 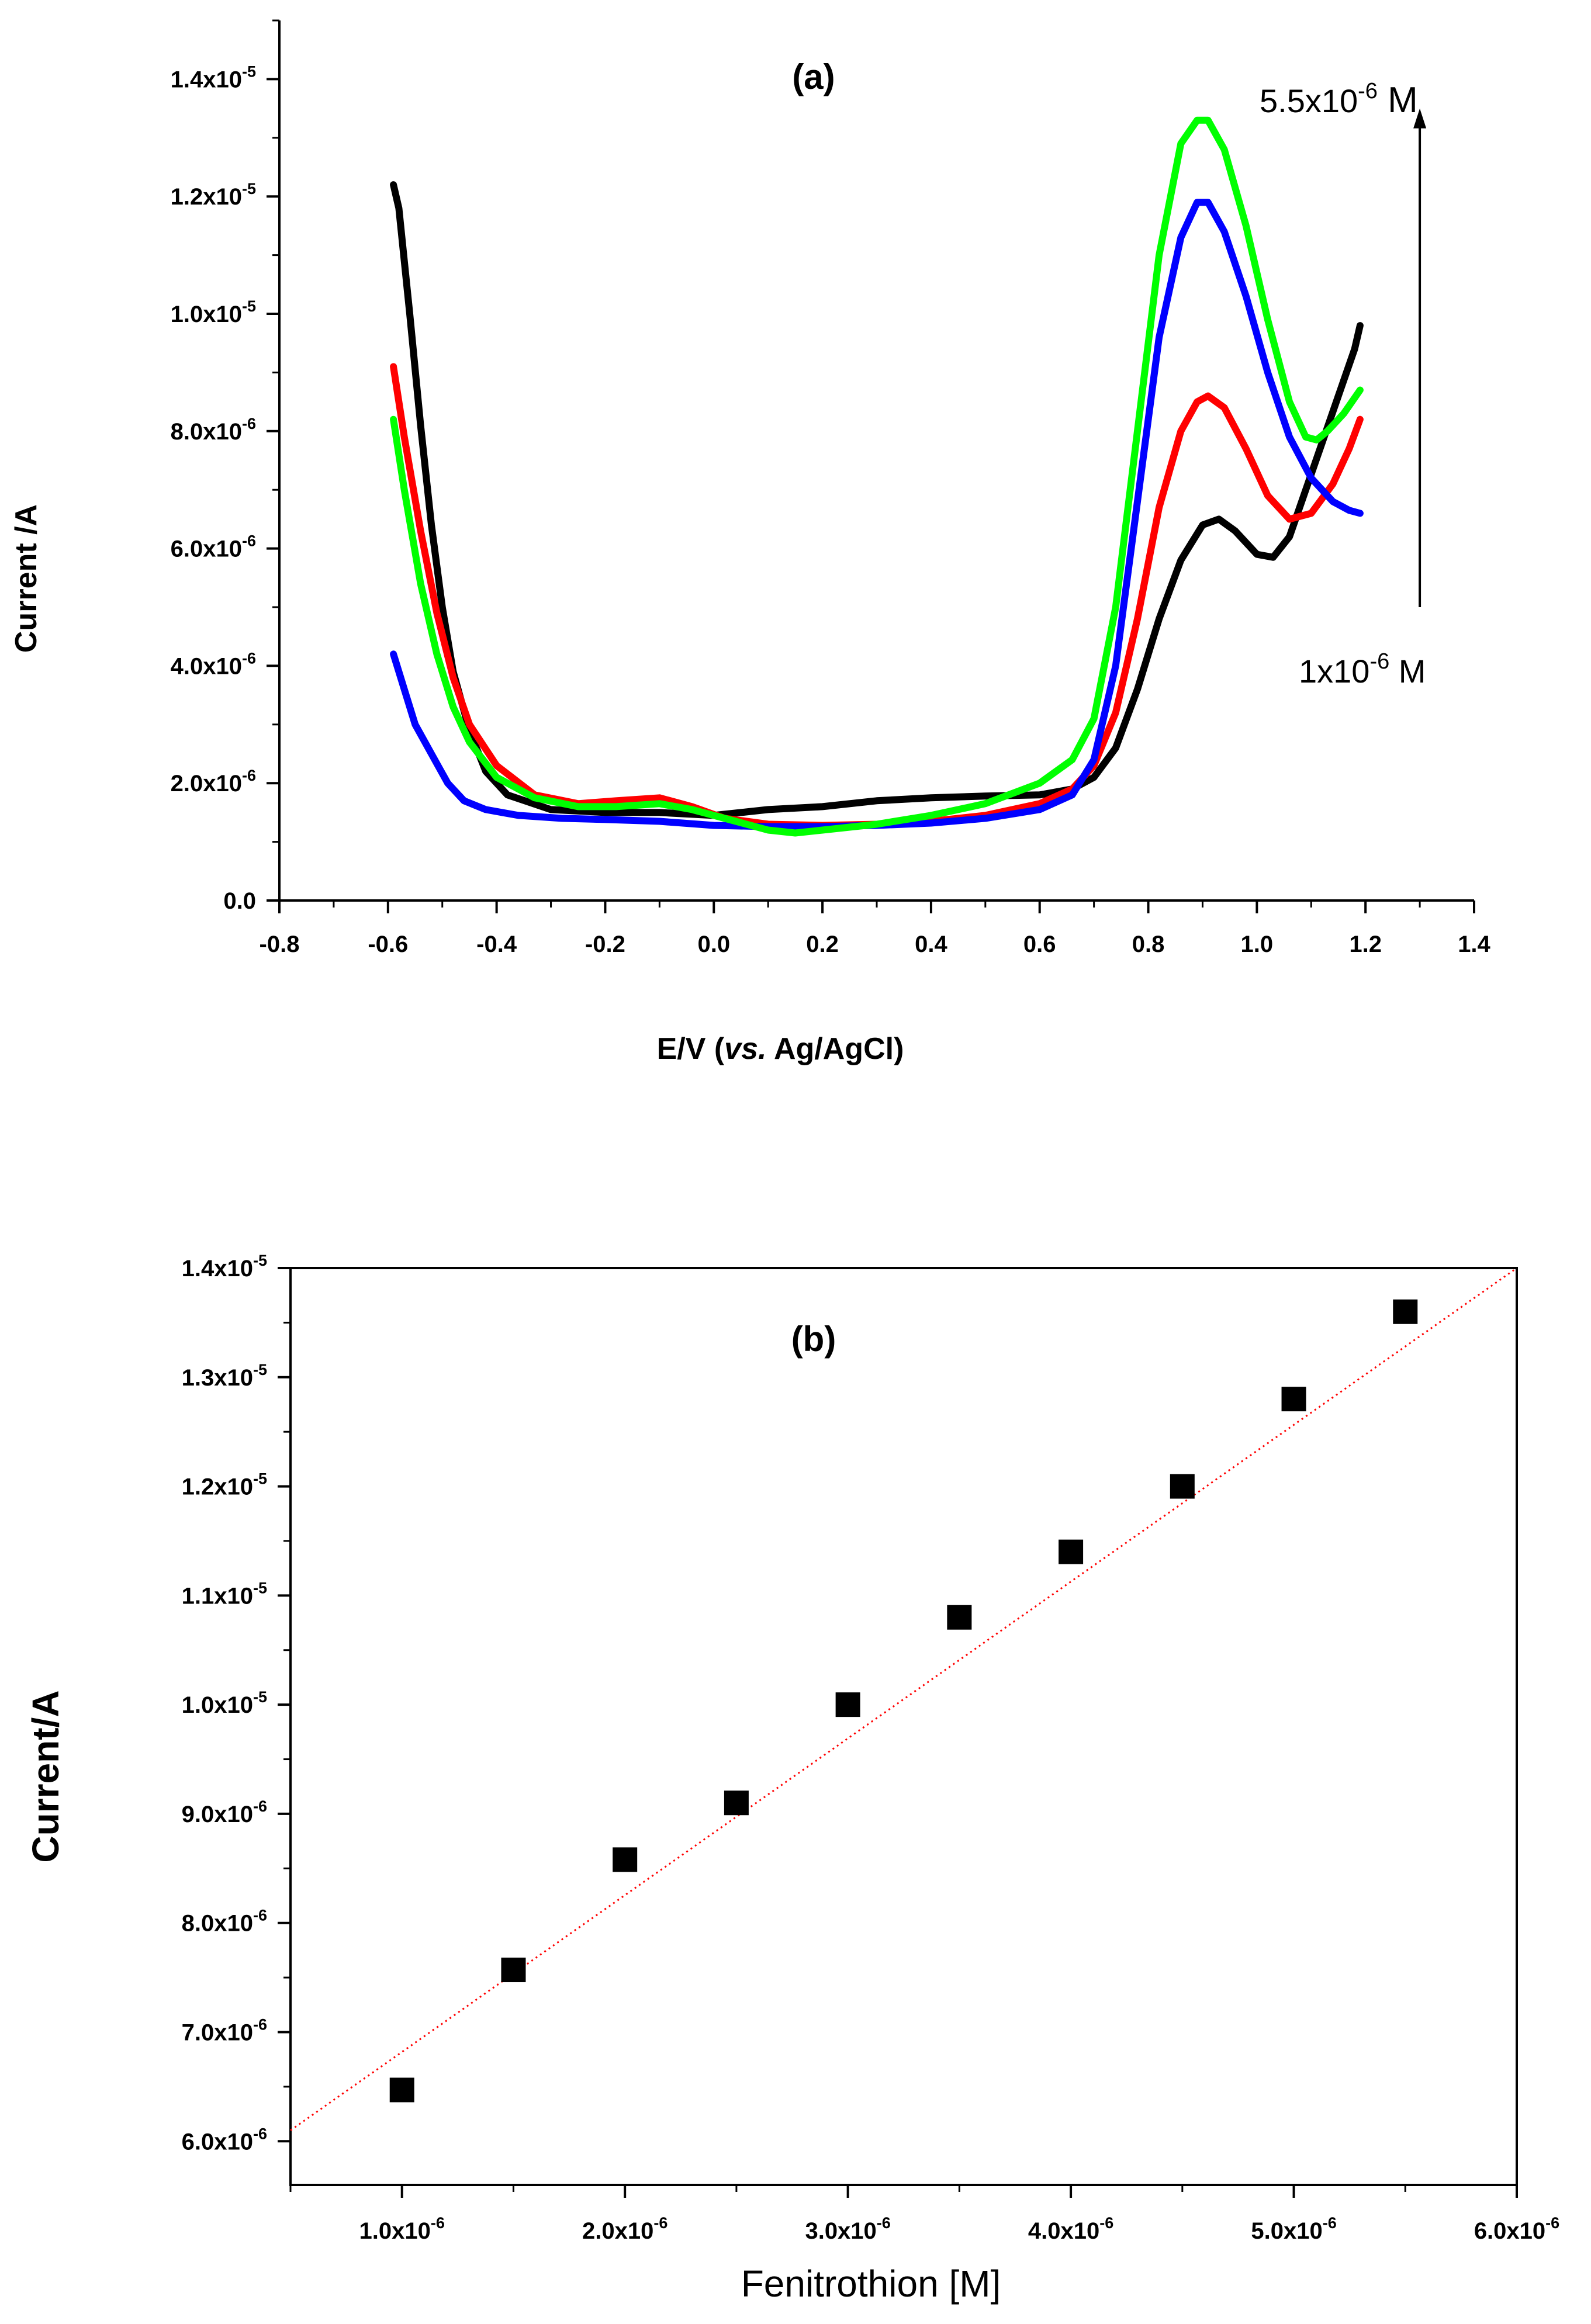 I want to click on panel-b-y-tick-label-mantissa: 7.0x10, so click(x=217, y=2033).